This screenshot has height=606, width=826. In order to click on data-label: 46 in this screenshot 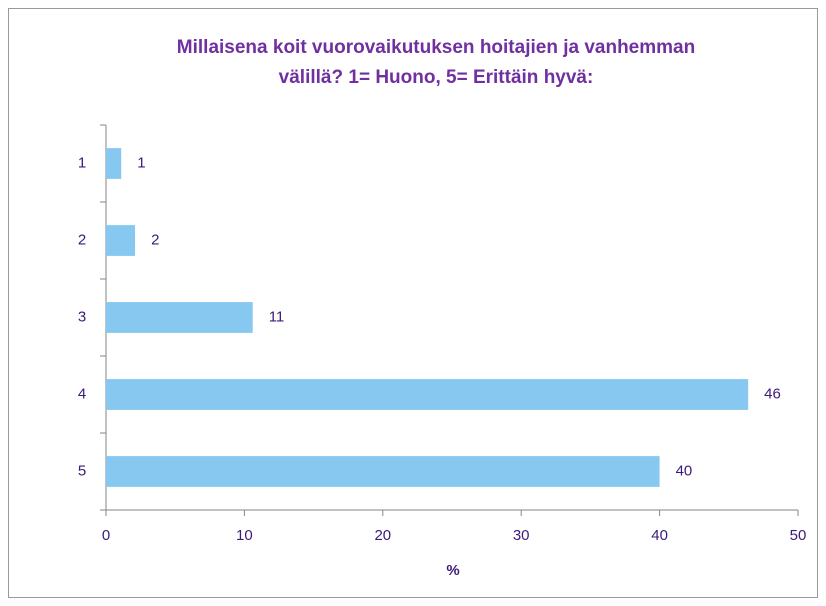, I will do `click(772, 393)`.